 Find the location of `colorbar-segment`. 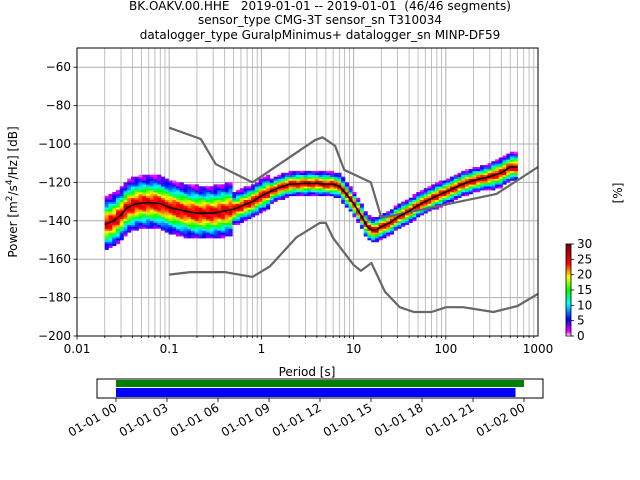

colorbar-segment is located at coordinates (568, 272).